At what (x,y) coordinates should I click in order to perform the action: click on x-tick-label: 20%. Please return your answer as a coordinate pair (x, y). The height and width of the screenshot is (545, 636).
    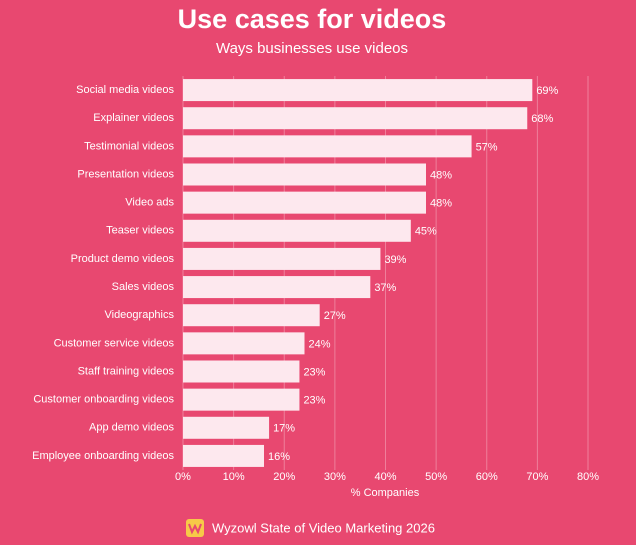
    Looking at the image, I should click on (284, 477).